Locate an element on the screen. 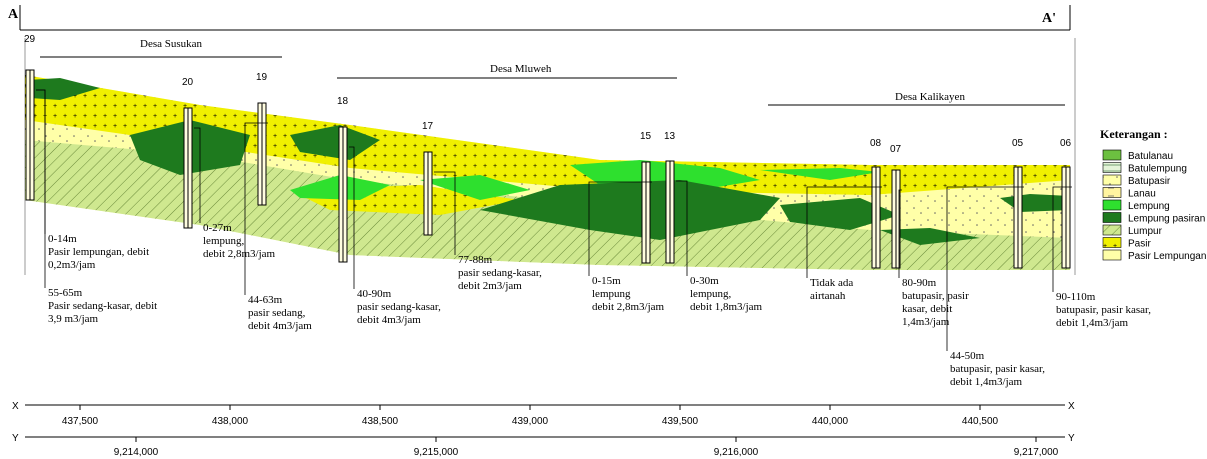 The height and width of the screenshot is (459, 1207). legend-title: Keterangan : is located at coordinates (1134, 134).